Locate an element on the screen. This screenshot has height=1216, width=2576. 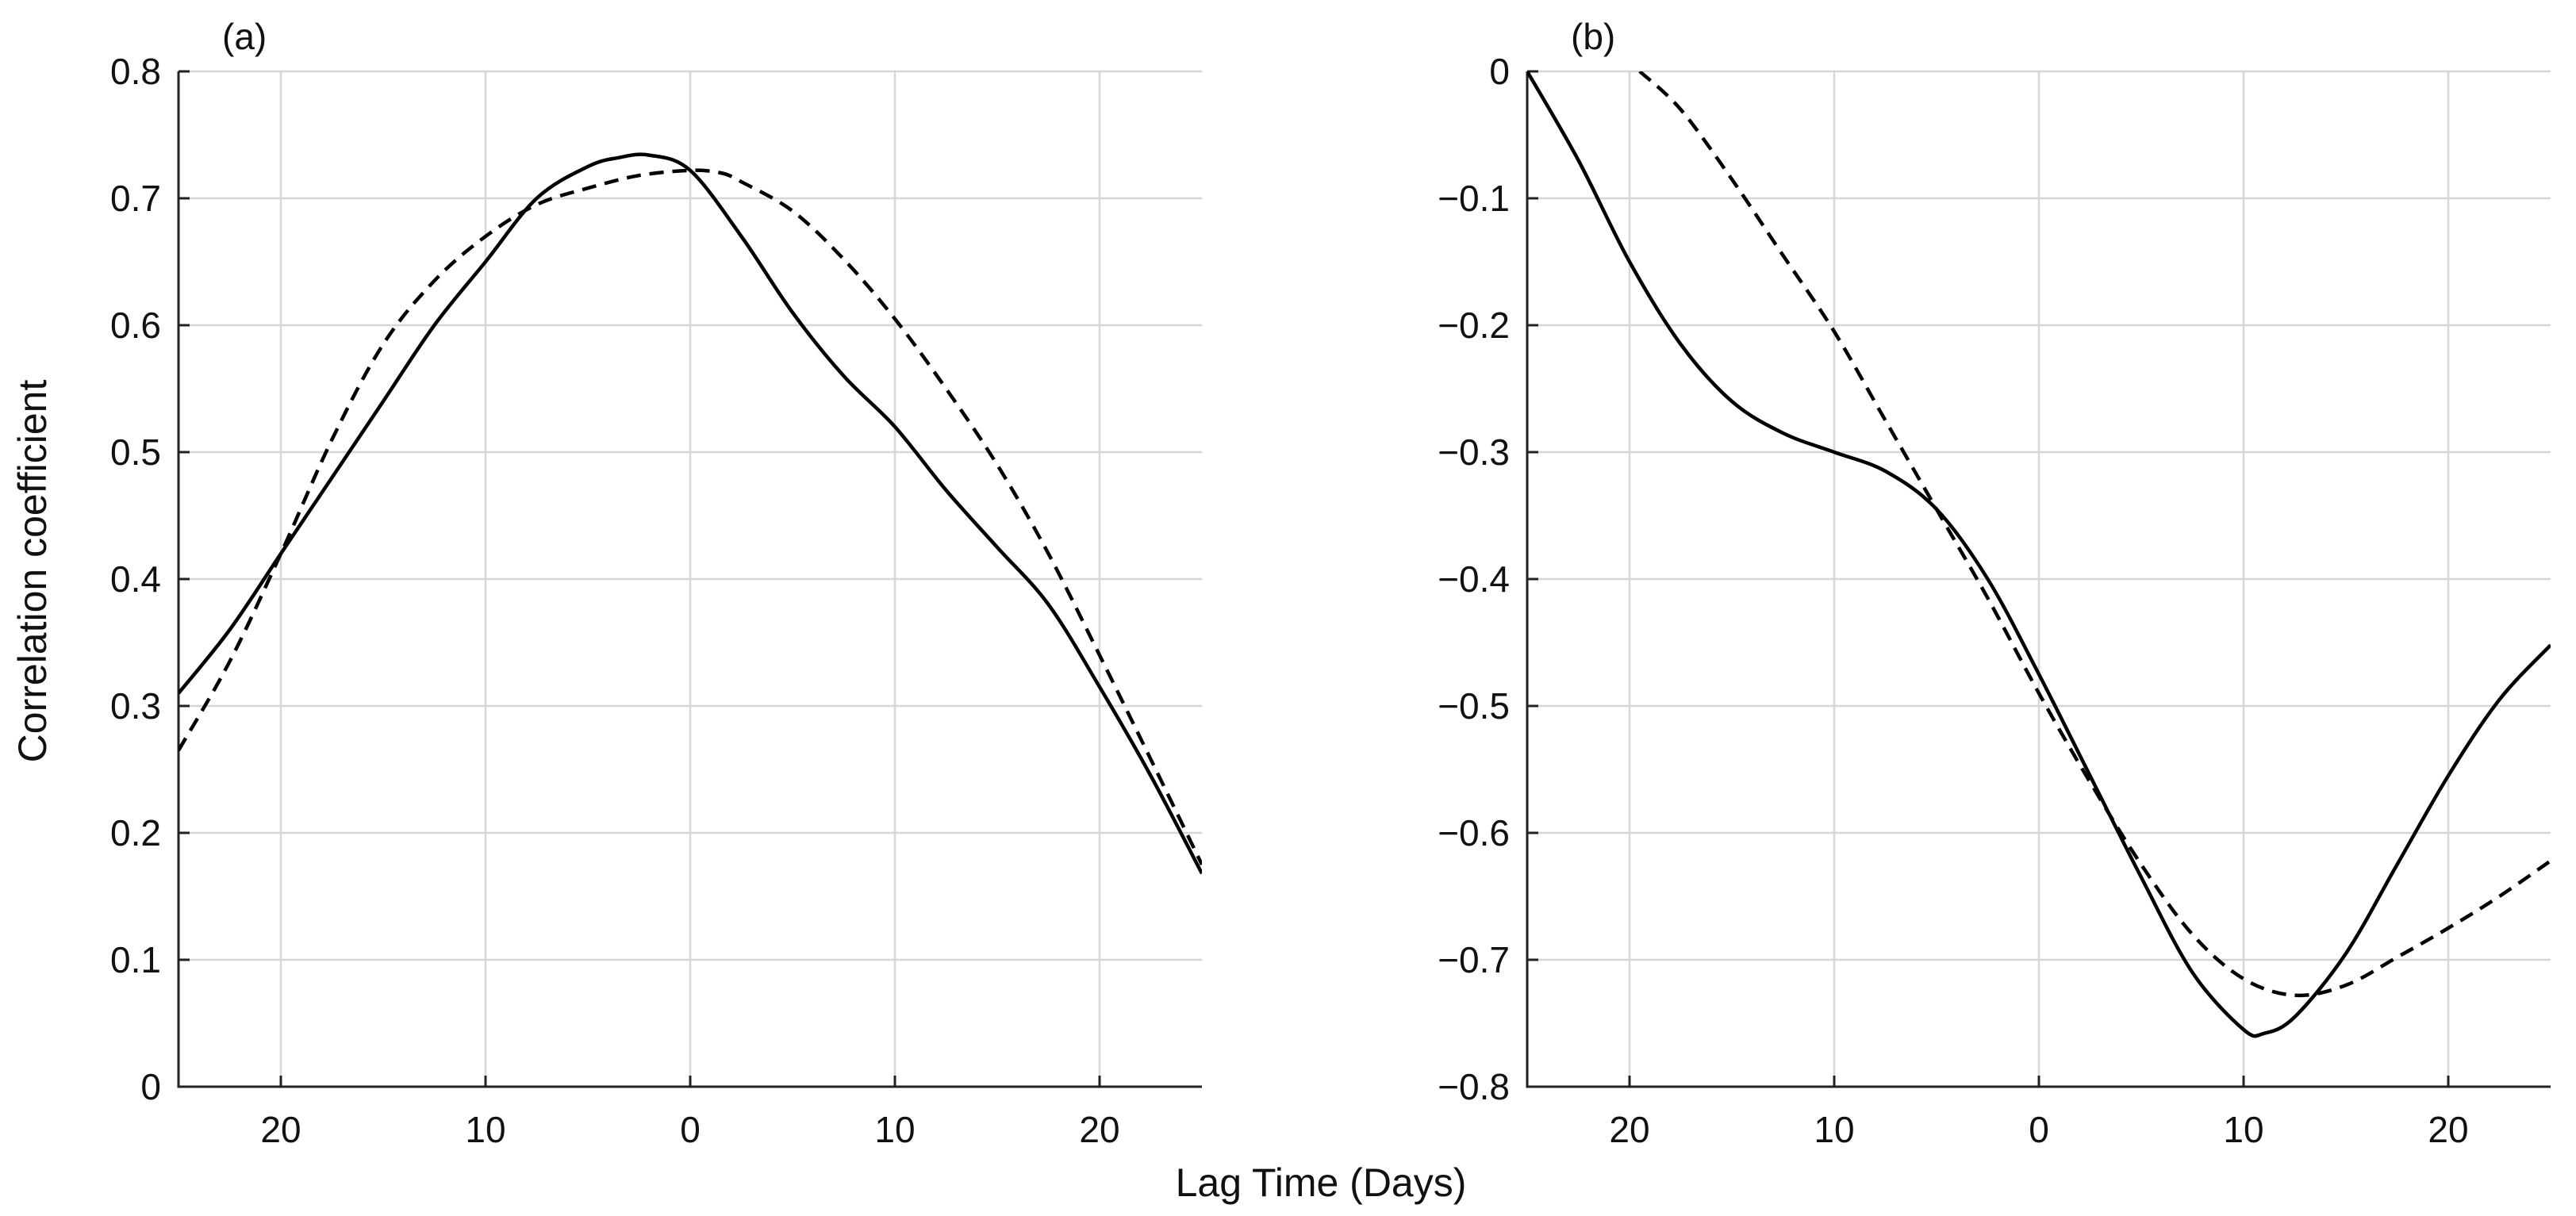
y-tick-label: −0.8 is located at coordinates (1474, 1086).